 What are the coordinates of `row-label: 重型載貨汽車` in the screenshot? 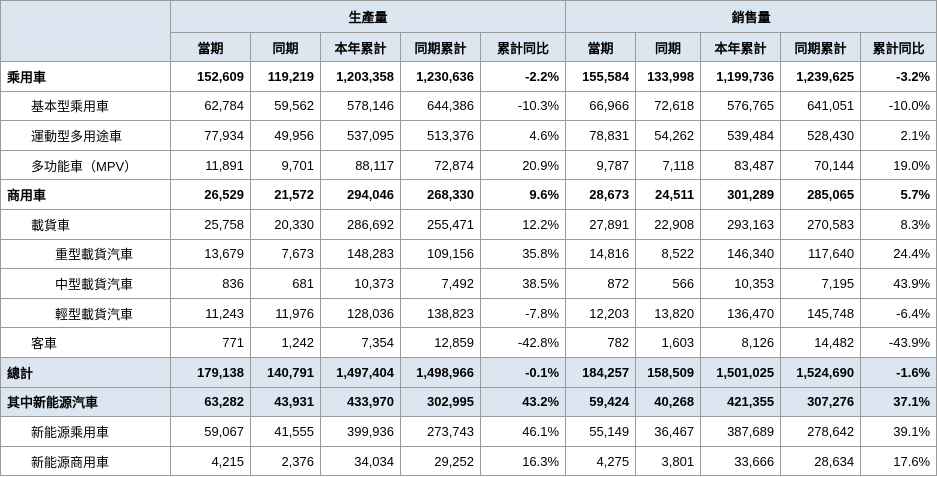 It's located at (85, 254).